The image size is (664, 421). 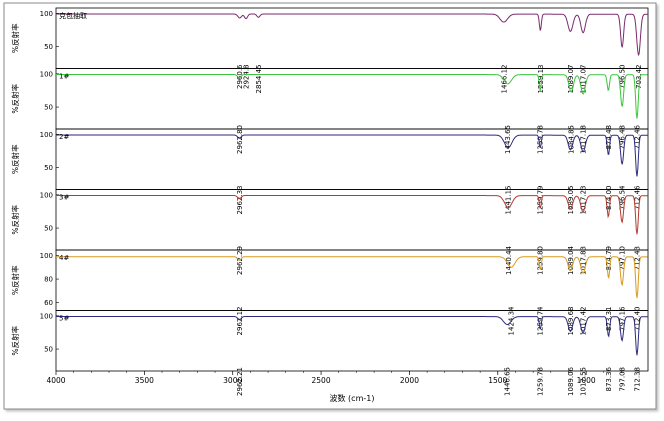 What do you see at coordinates (623, 77) in the screenshot?
I see `peak-label: 796.50` at bounding box center [623, 77].